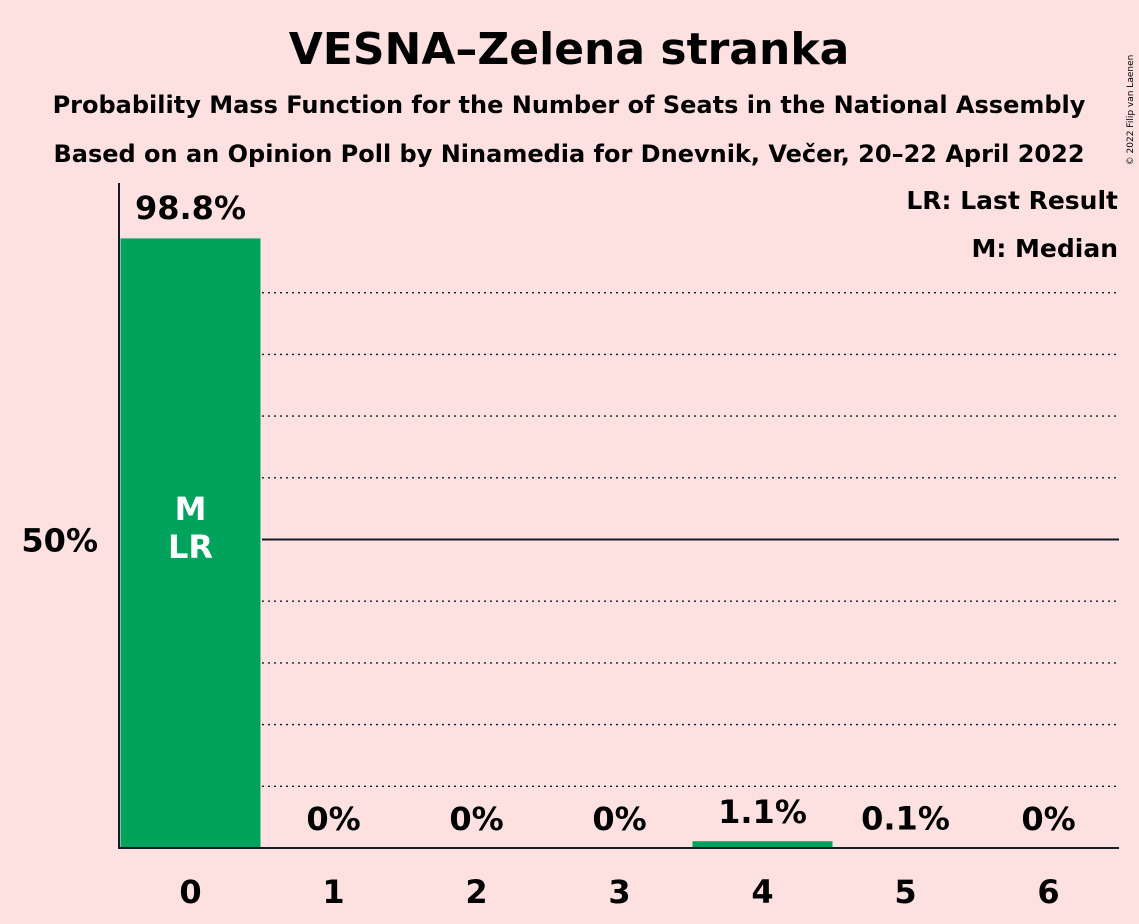 The image size is (1139, 924). I want to click on x-tick-label-4: 4, so click(762, 892).